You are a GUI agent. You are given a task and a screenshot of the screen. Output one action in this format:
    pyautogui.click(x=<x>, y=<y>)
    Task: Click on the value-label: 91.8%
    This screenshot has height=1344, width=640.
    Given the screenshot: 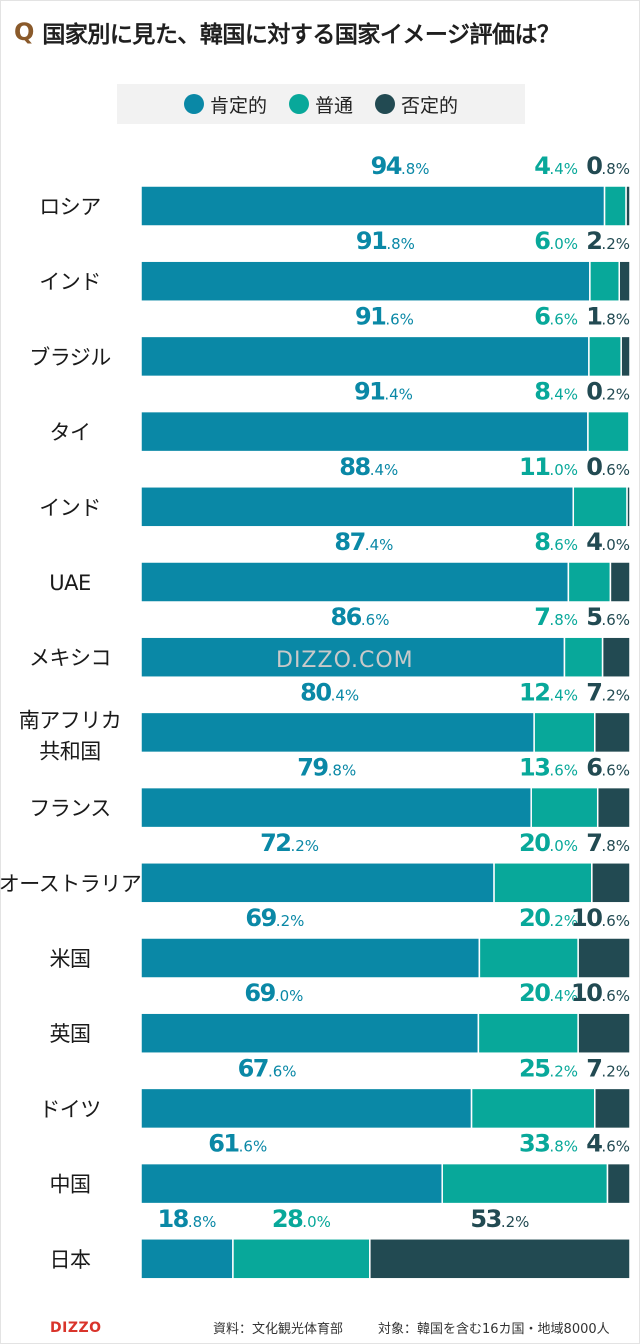 What is the action you would take?
    pyautogui.click(x=385, y=241)
    